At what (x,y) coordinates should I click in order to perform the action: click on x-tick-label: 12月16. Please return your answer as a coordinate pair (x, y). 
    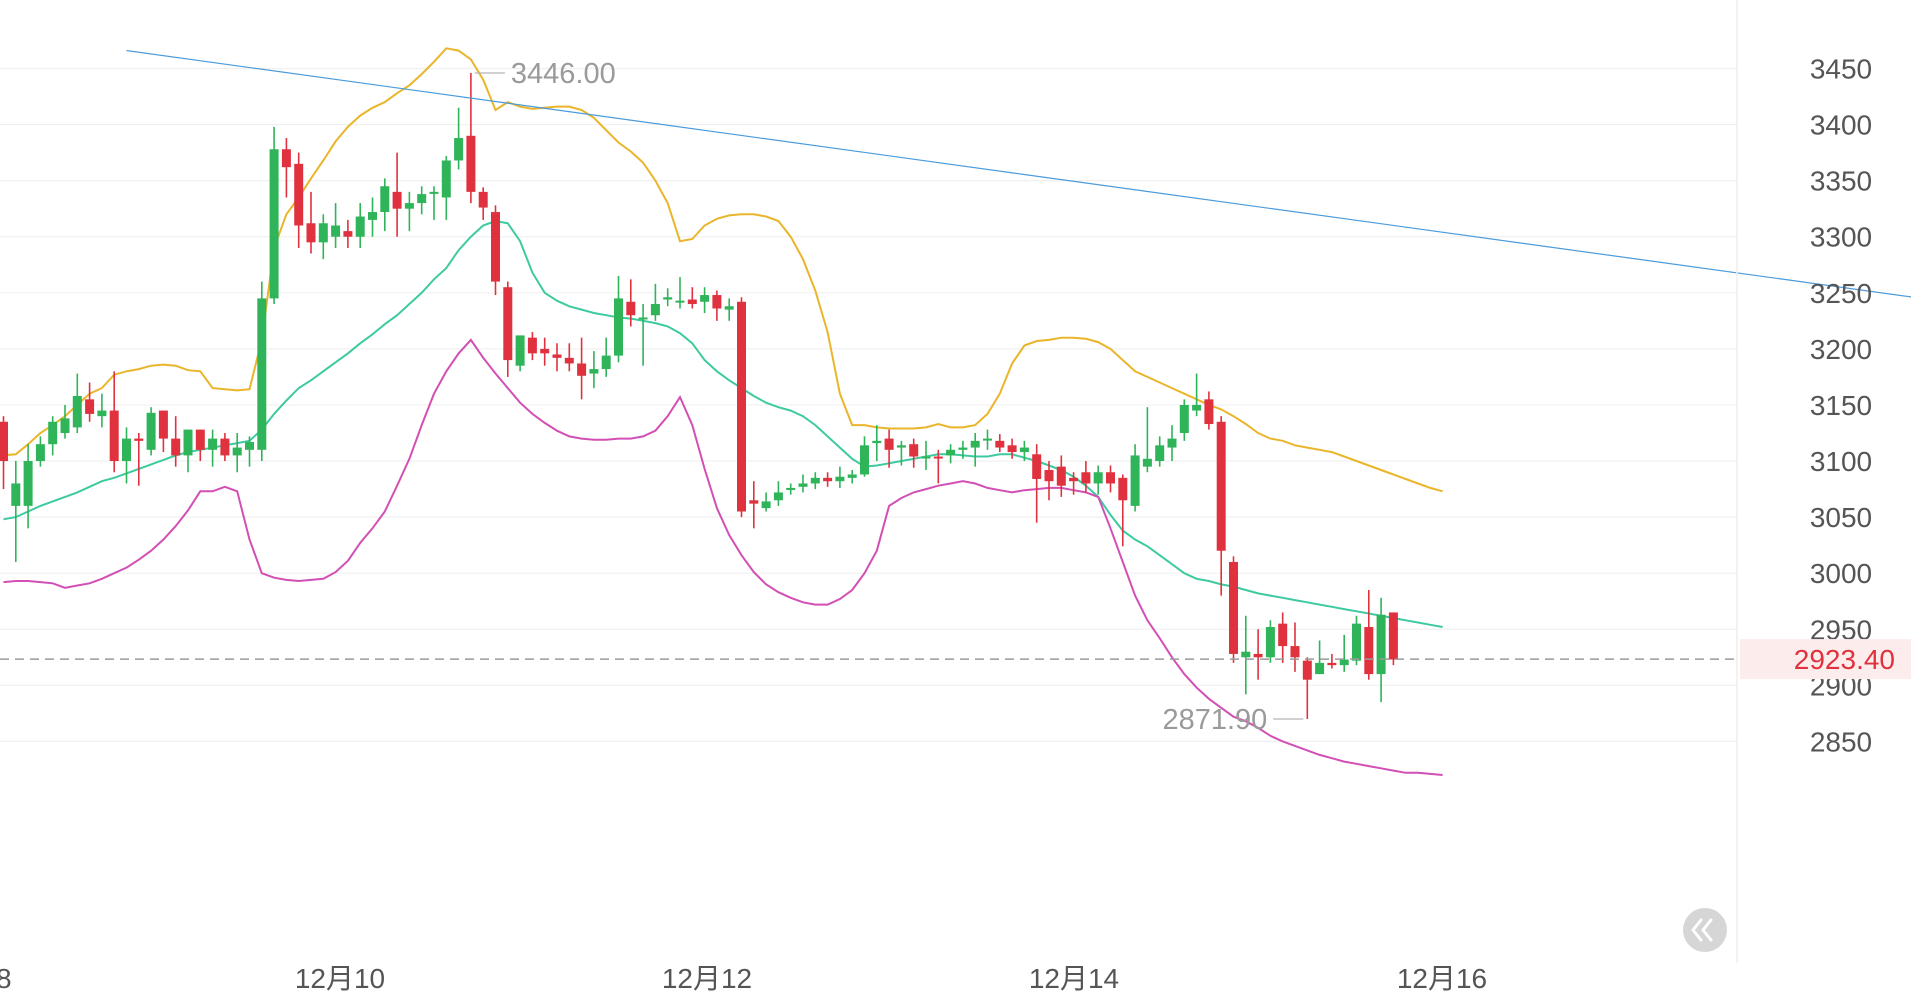
    Looking at the image, I should click on (1442, 978).